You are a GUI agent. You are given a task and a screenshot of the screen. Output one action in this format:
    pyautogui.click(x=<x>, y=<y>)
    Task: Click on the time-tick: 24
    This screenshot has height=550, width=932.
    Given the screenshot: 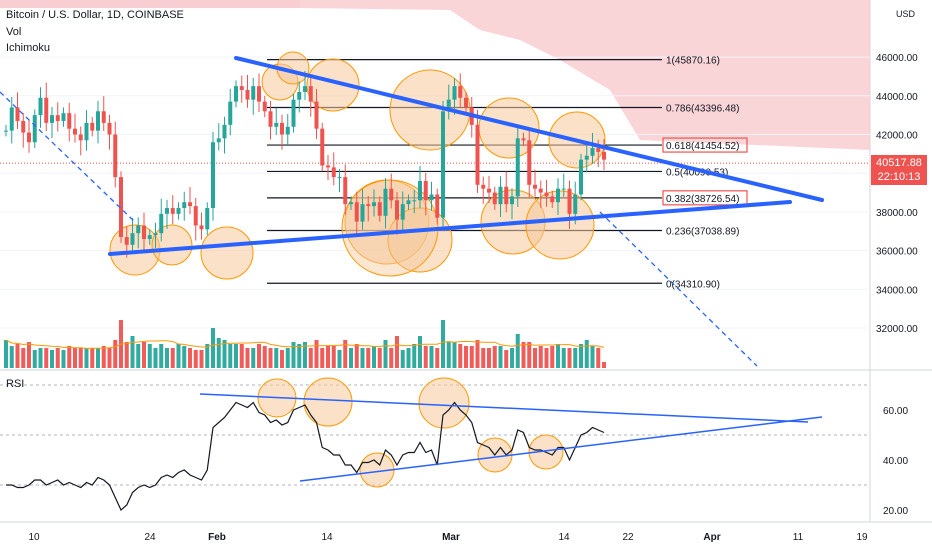 What is the action you would take?
    pyautogui.click(x=150, y=537)
    